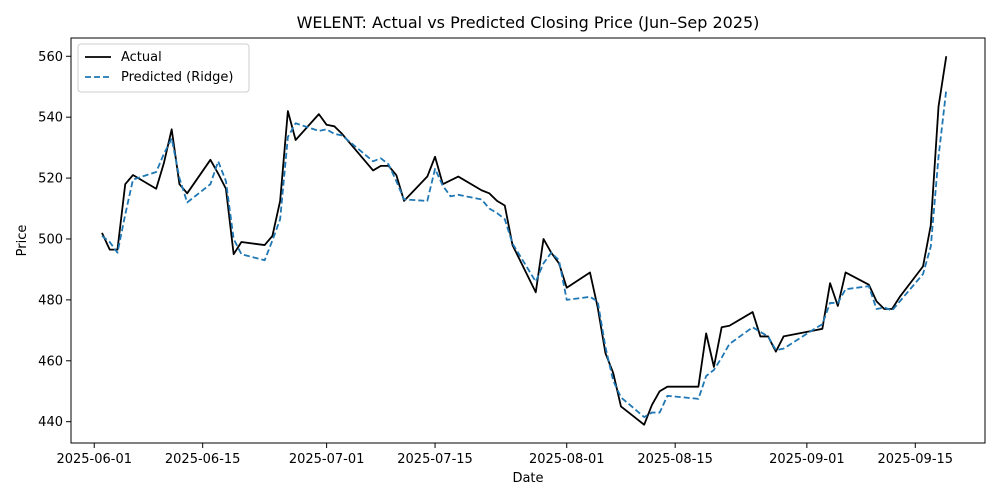  I want to click on y-tick-label-4: 520, so click(50, 179).